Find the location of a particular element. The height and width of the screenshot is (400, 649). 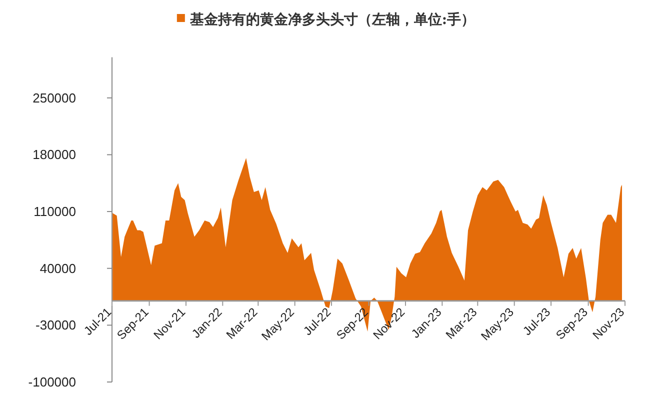

y-tick-label: -30000 is located at coordinates (56, 325).